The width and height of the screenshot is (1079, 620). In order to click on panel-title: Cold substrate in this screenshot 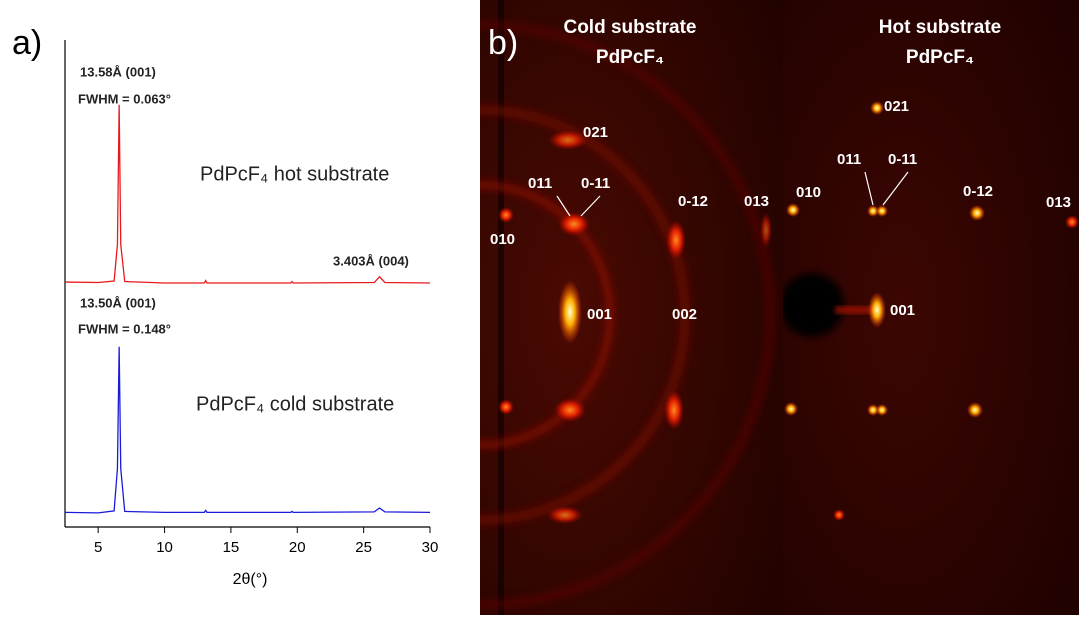, I will do `click(629, 27)`.